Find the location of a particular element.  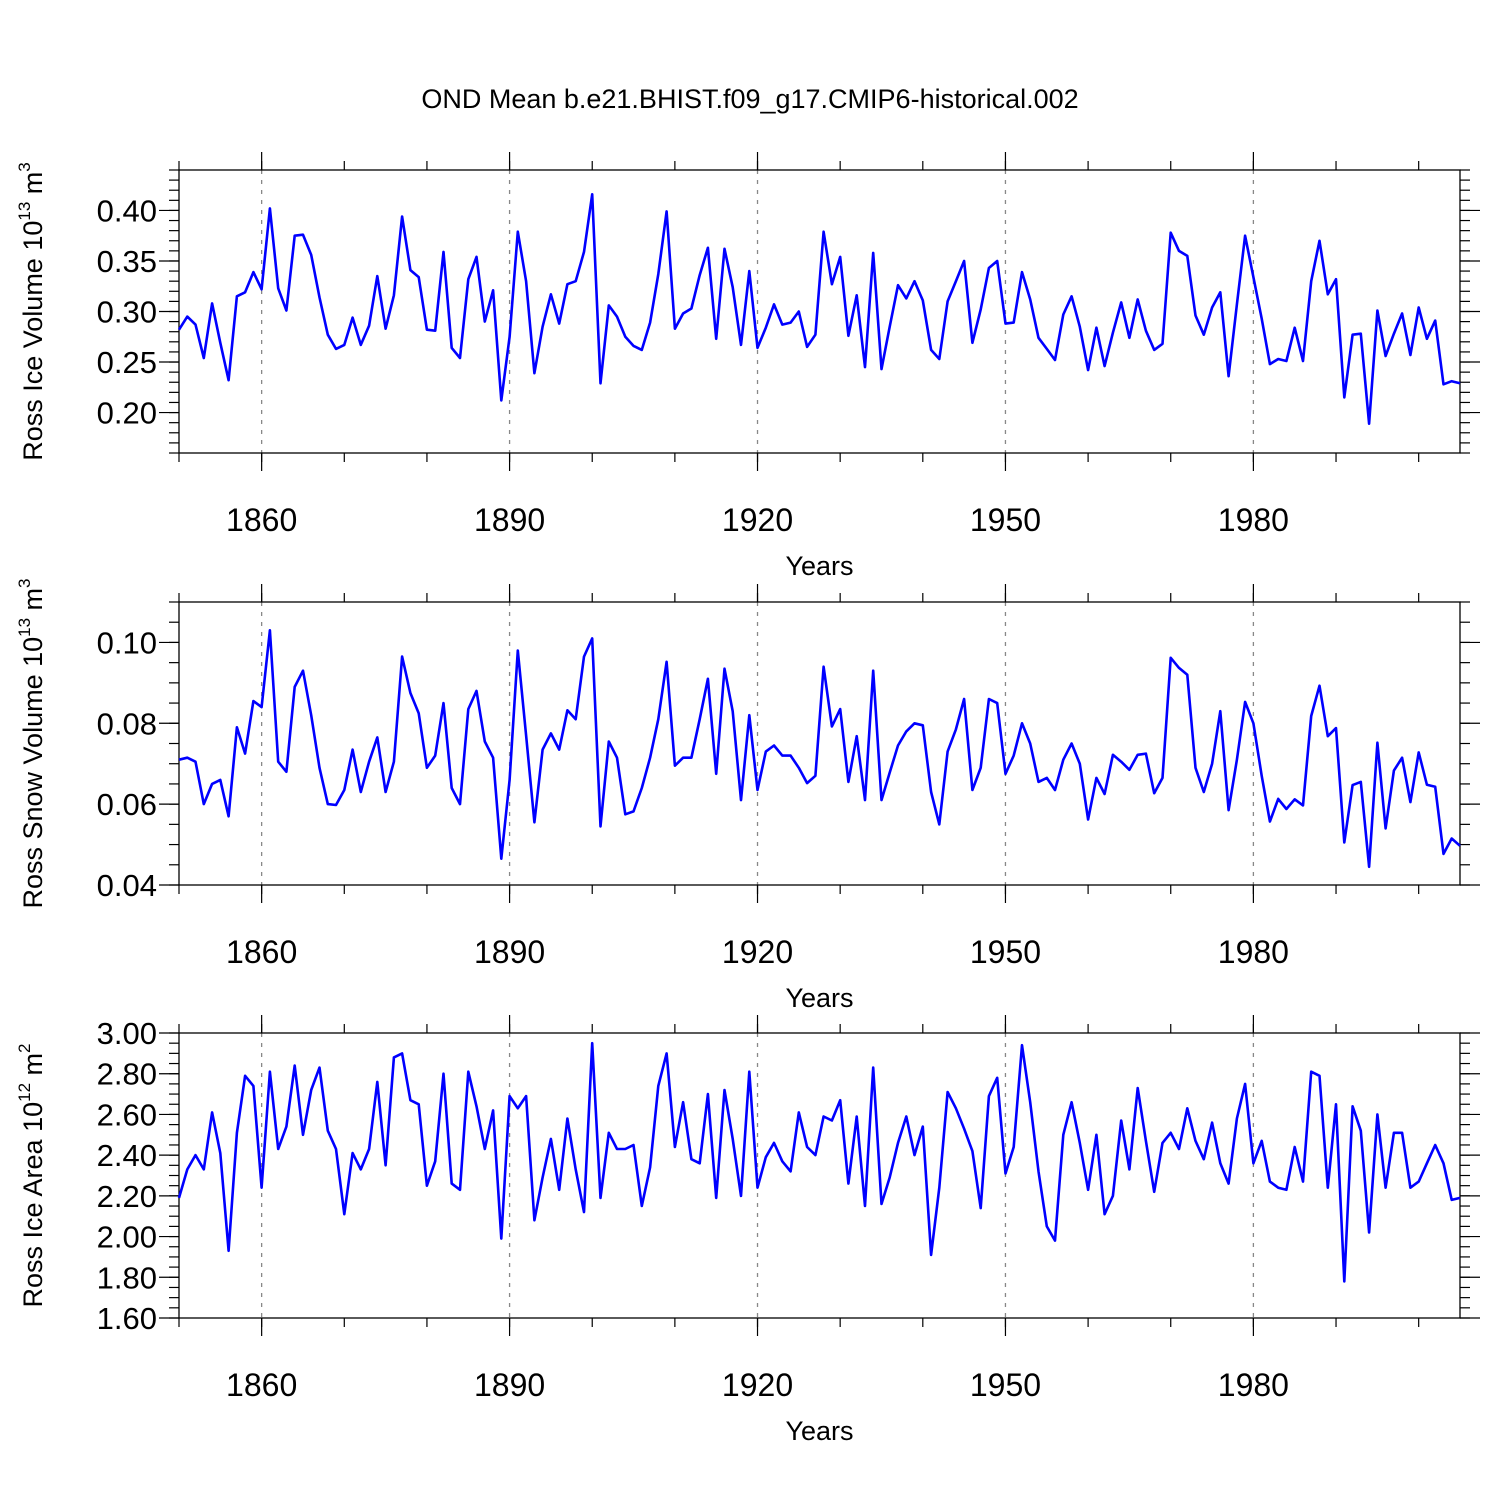

y-tick-label: 0.40 is located at coordinates (127, 210).